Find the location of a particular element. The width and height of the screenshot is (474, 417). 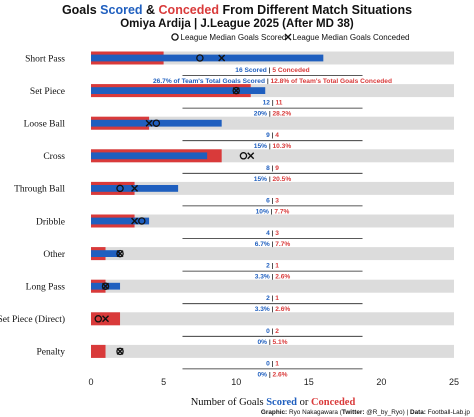

percent-conceded: 28.2% is located at coordinates (282, 114).